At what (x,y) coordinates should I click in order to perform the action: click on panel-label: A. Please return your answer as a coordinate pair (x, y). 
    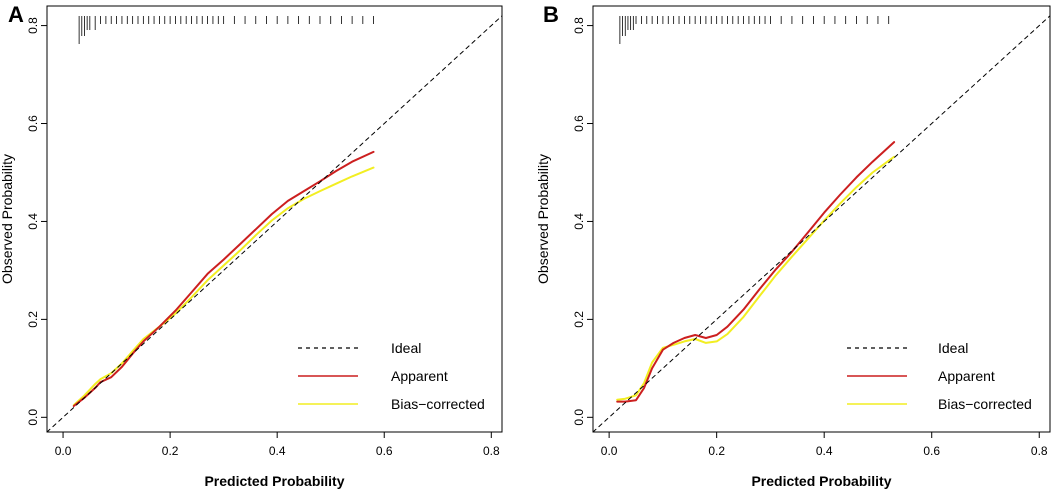
    Looking at the image, I should click on (16, 14).